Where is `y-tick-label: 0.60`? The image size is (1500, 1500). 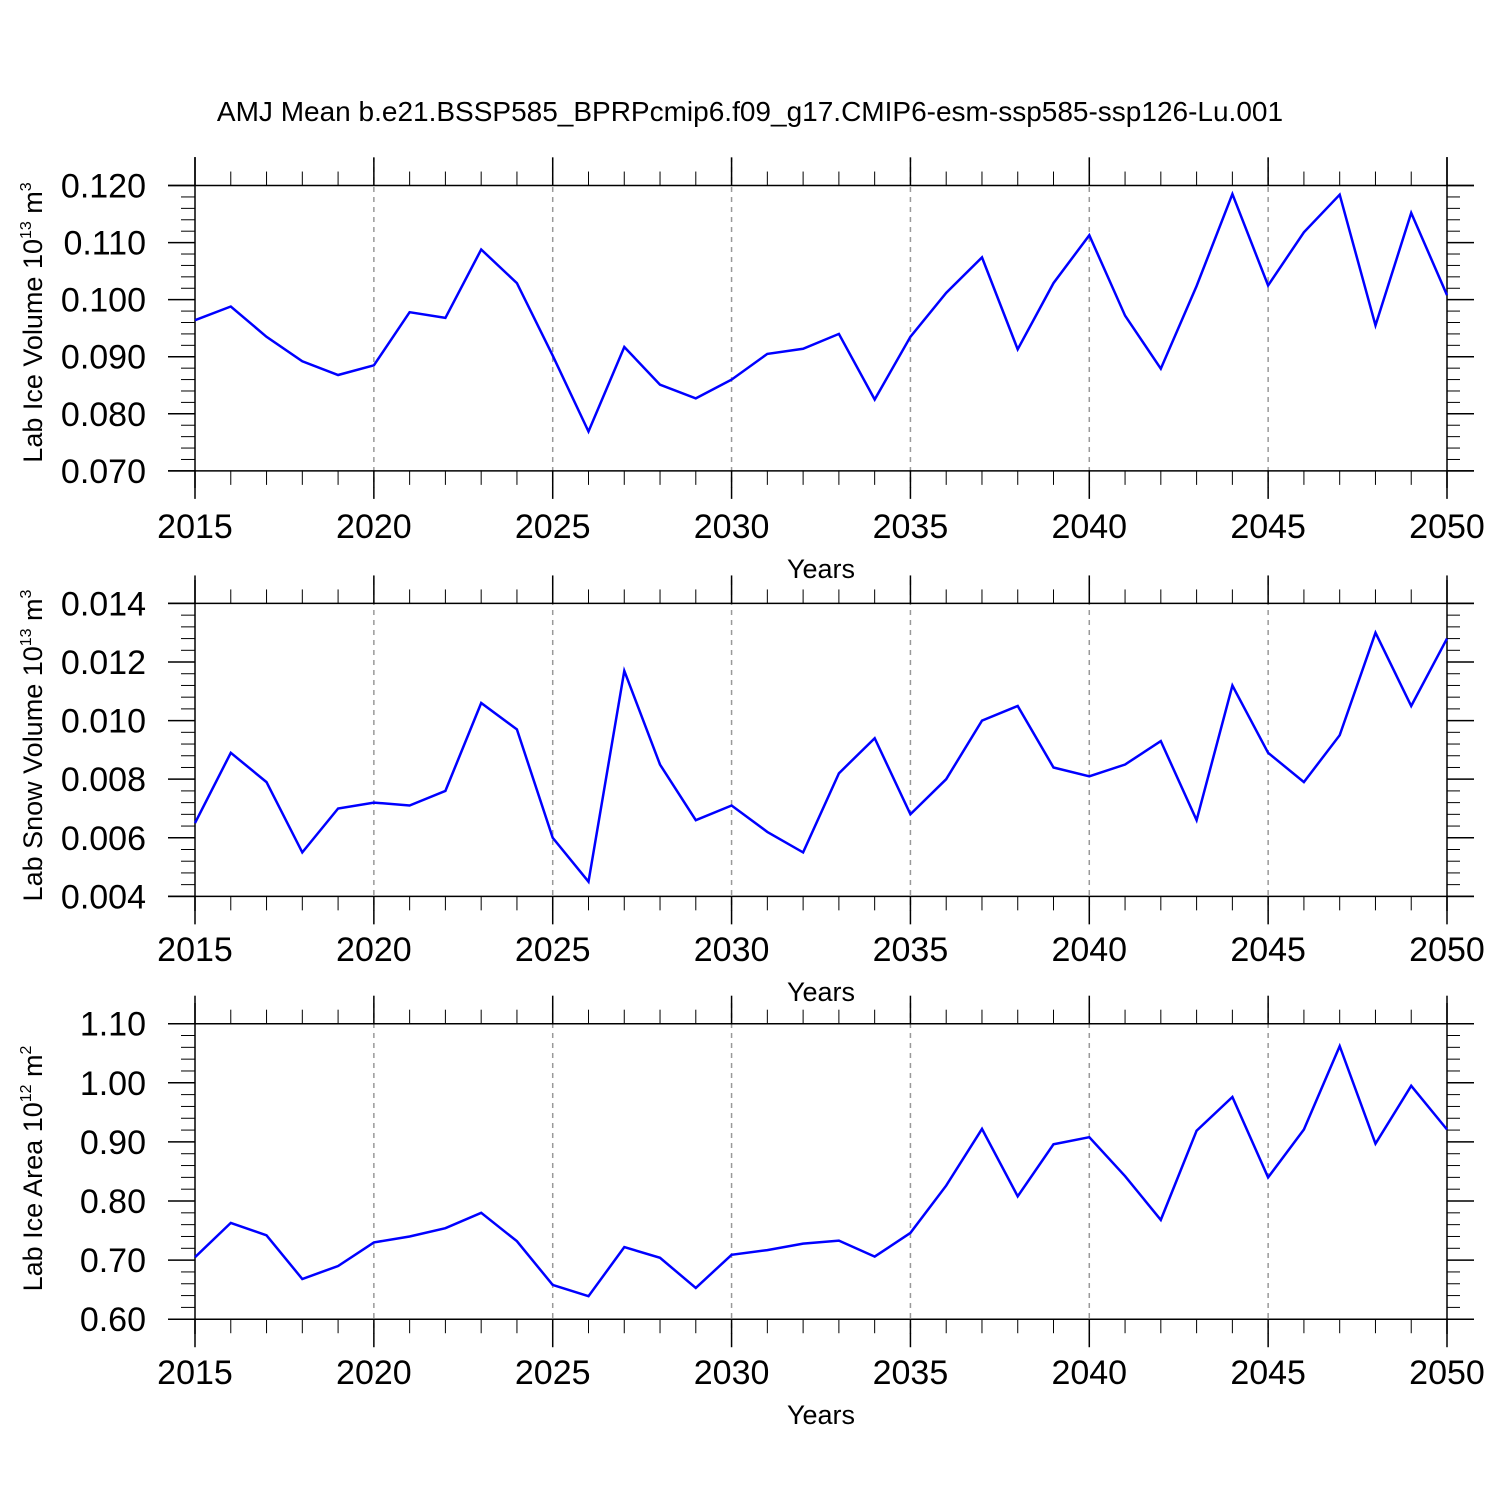
y-tick-label: 0.60 is located at coordinates (113, 1320).